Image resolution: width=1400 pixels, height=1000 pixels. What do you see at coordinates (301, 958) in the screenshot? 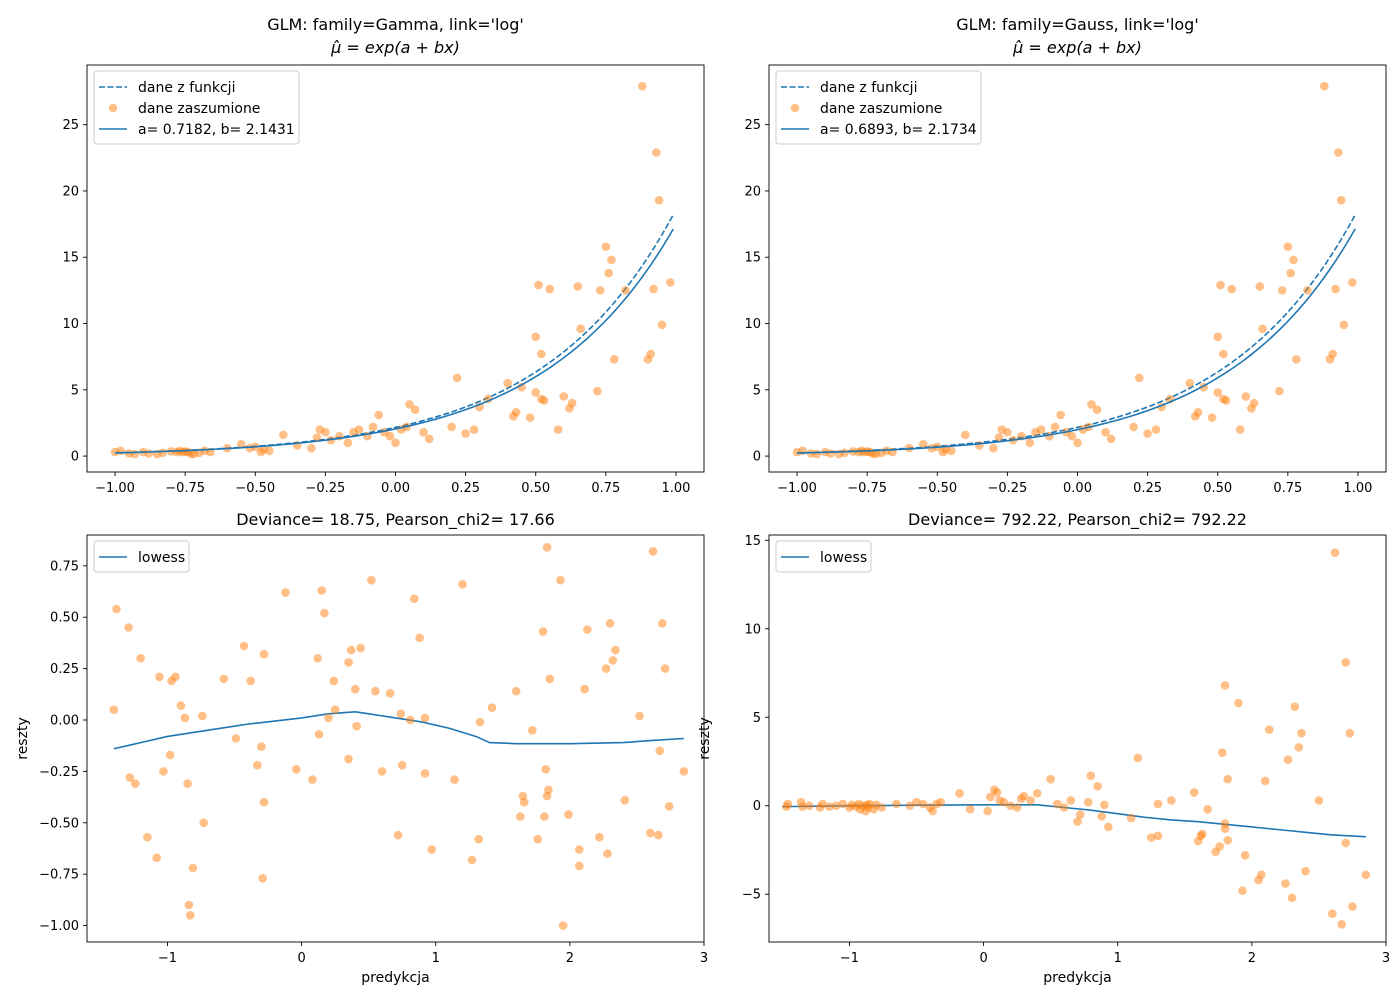
I see `gamma-resid-x-tick-label: 0` at bounding box center [301, 958].